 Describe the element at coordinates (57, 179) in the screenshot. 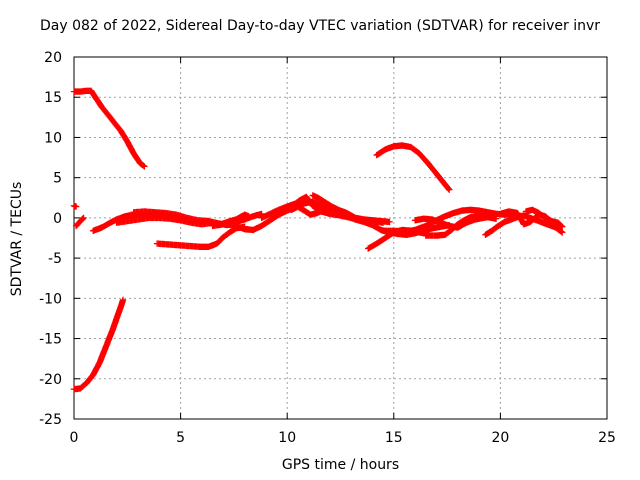

I see `y-tick-label: 5` at that location.